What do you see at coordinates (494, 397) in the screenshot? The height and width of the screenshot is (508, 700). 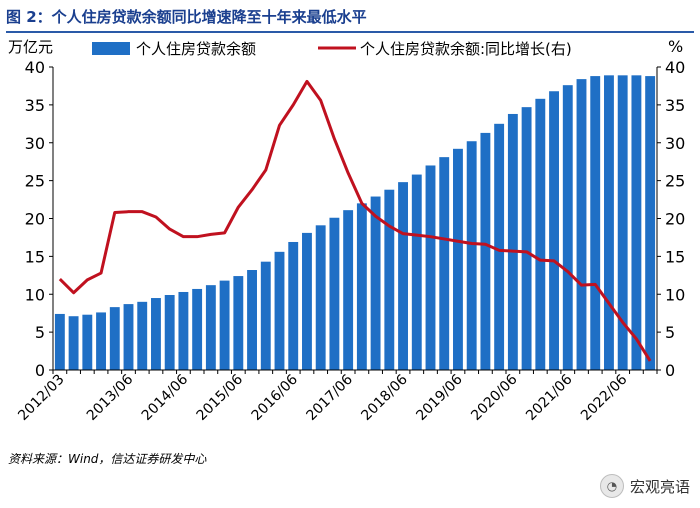 I see `x-tick-label-8: 2020/06` at bounding box center [494, 397].